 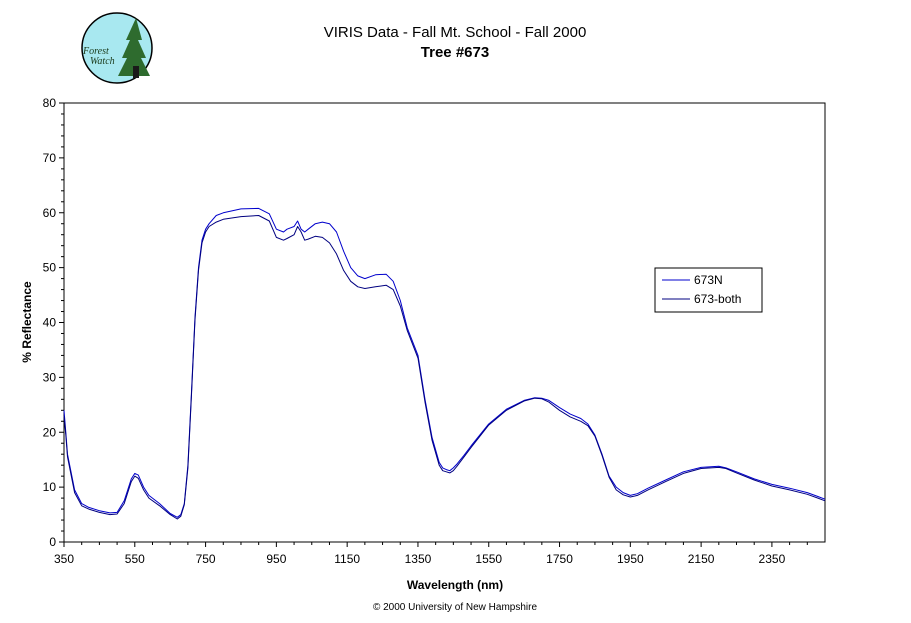 I want to click on chart-title: VIRIS Data - Fall Mt. School - Fall 2000, so click(x=455, y=32).